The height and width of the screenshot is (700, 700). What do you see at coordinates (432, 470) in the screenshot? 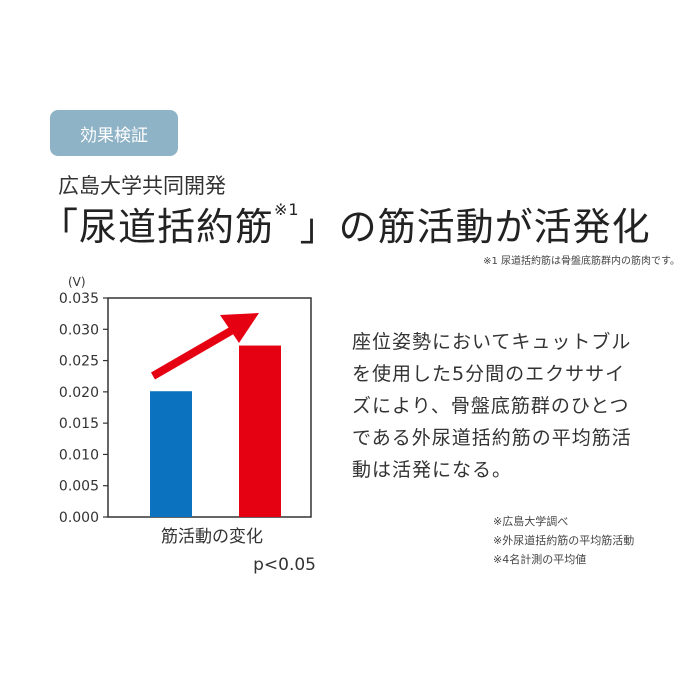
I see `body-line: 動は活発になる。` at bounding box center [432, 470].